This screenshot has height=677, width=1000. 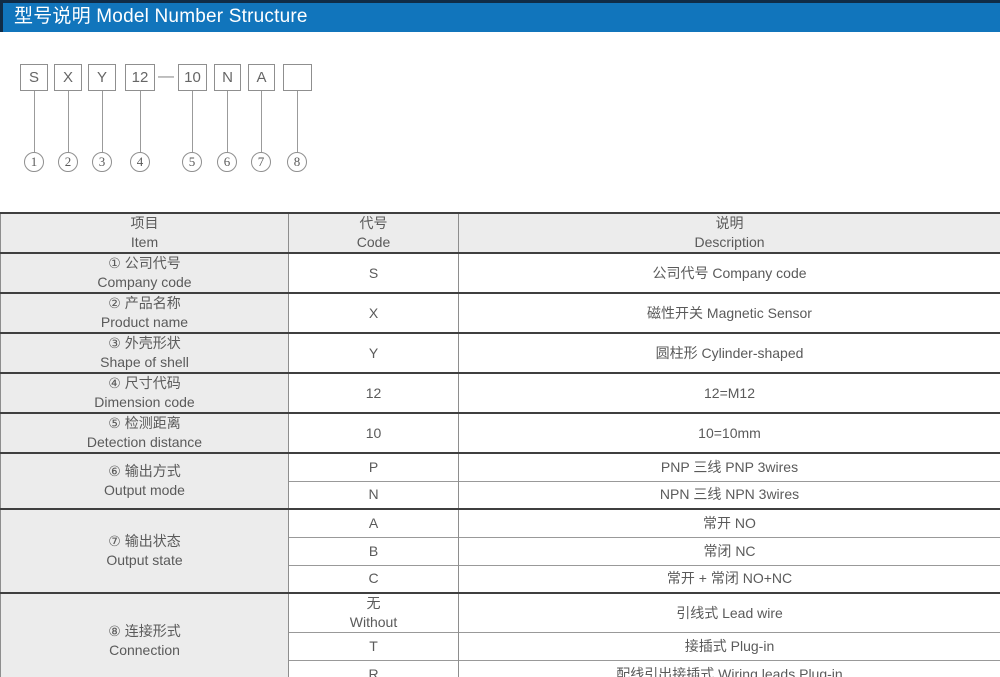 What do you see at coordinates (68, 162) in the screenshot?
I see `circled-number-2: 2` at bounding box center [68, 162].